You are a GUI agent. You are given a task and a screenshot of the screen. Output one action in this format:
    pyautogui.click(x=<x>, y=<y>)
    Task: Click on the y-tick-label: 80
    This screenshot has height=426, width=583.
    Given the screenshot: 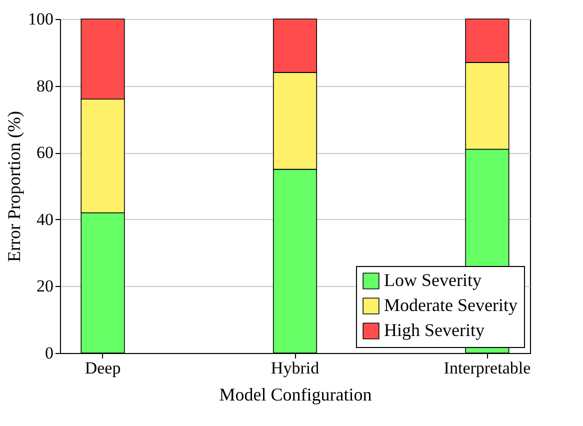 What is the action you would take?
    pyautogui.click(x=45, y=86)
    